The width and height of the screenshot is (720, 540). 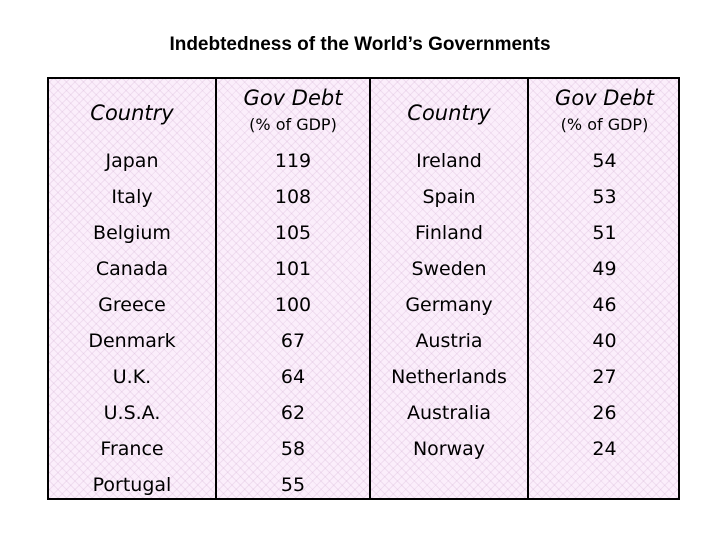 What do you see at coordinates (449, 269) in the screenshot?
I see `country-cell: Sweden` at bounding box center [449, 269].